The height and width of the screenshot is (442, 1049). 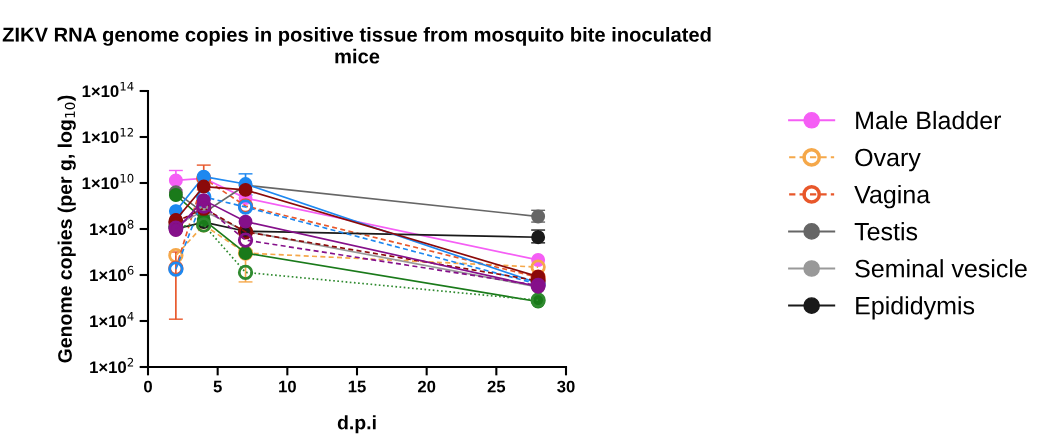 What do you see at coordinates (108, 181) in the screenshot?
I see `y-tick-label: 1×10$^{10}$` at bounding box center [108, 181].